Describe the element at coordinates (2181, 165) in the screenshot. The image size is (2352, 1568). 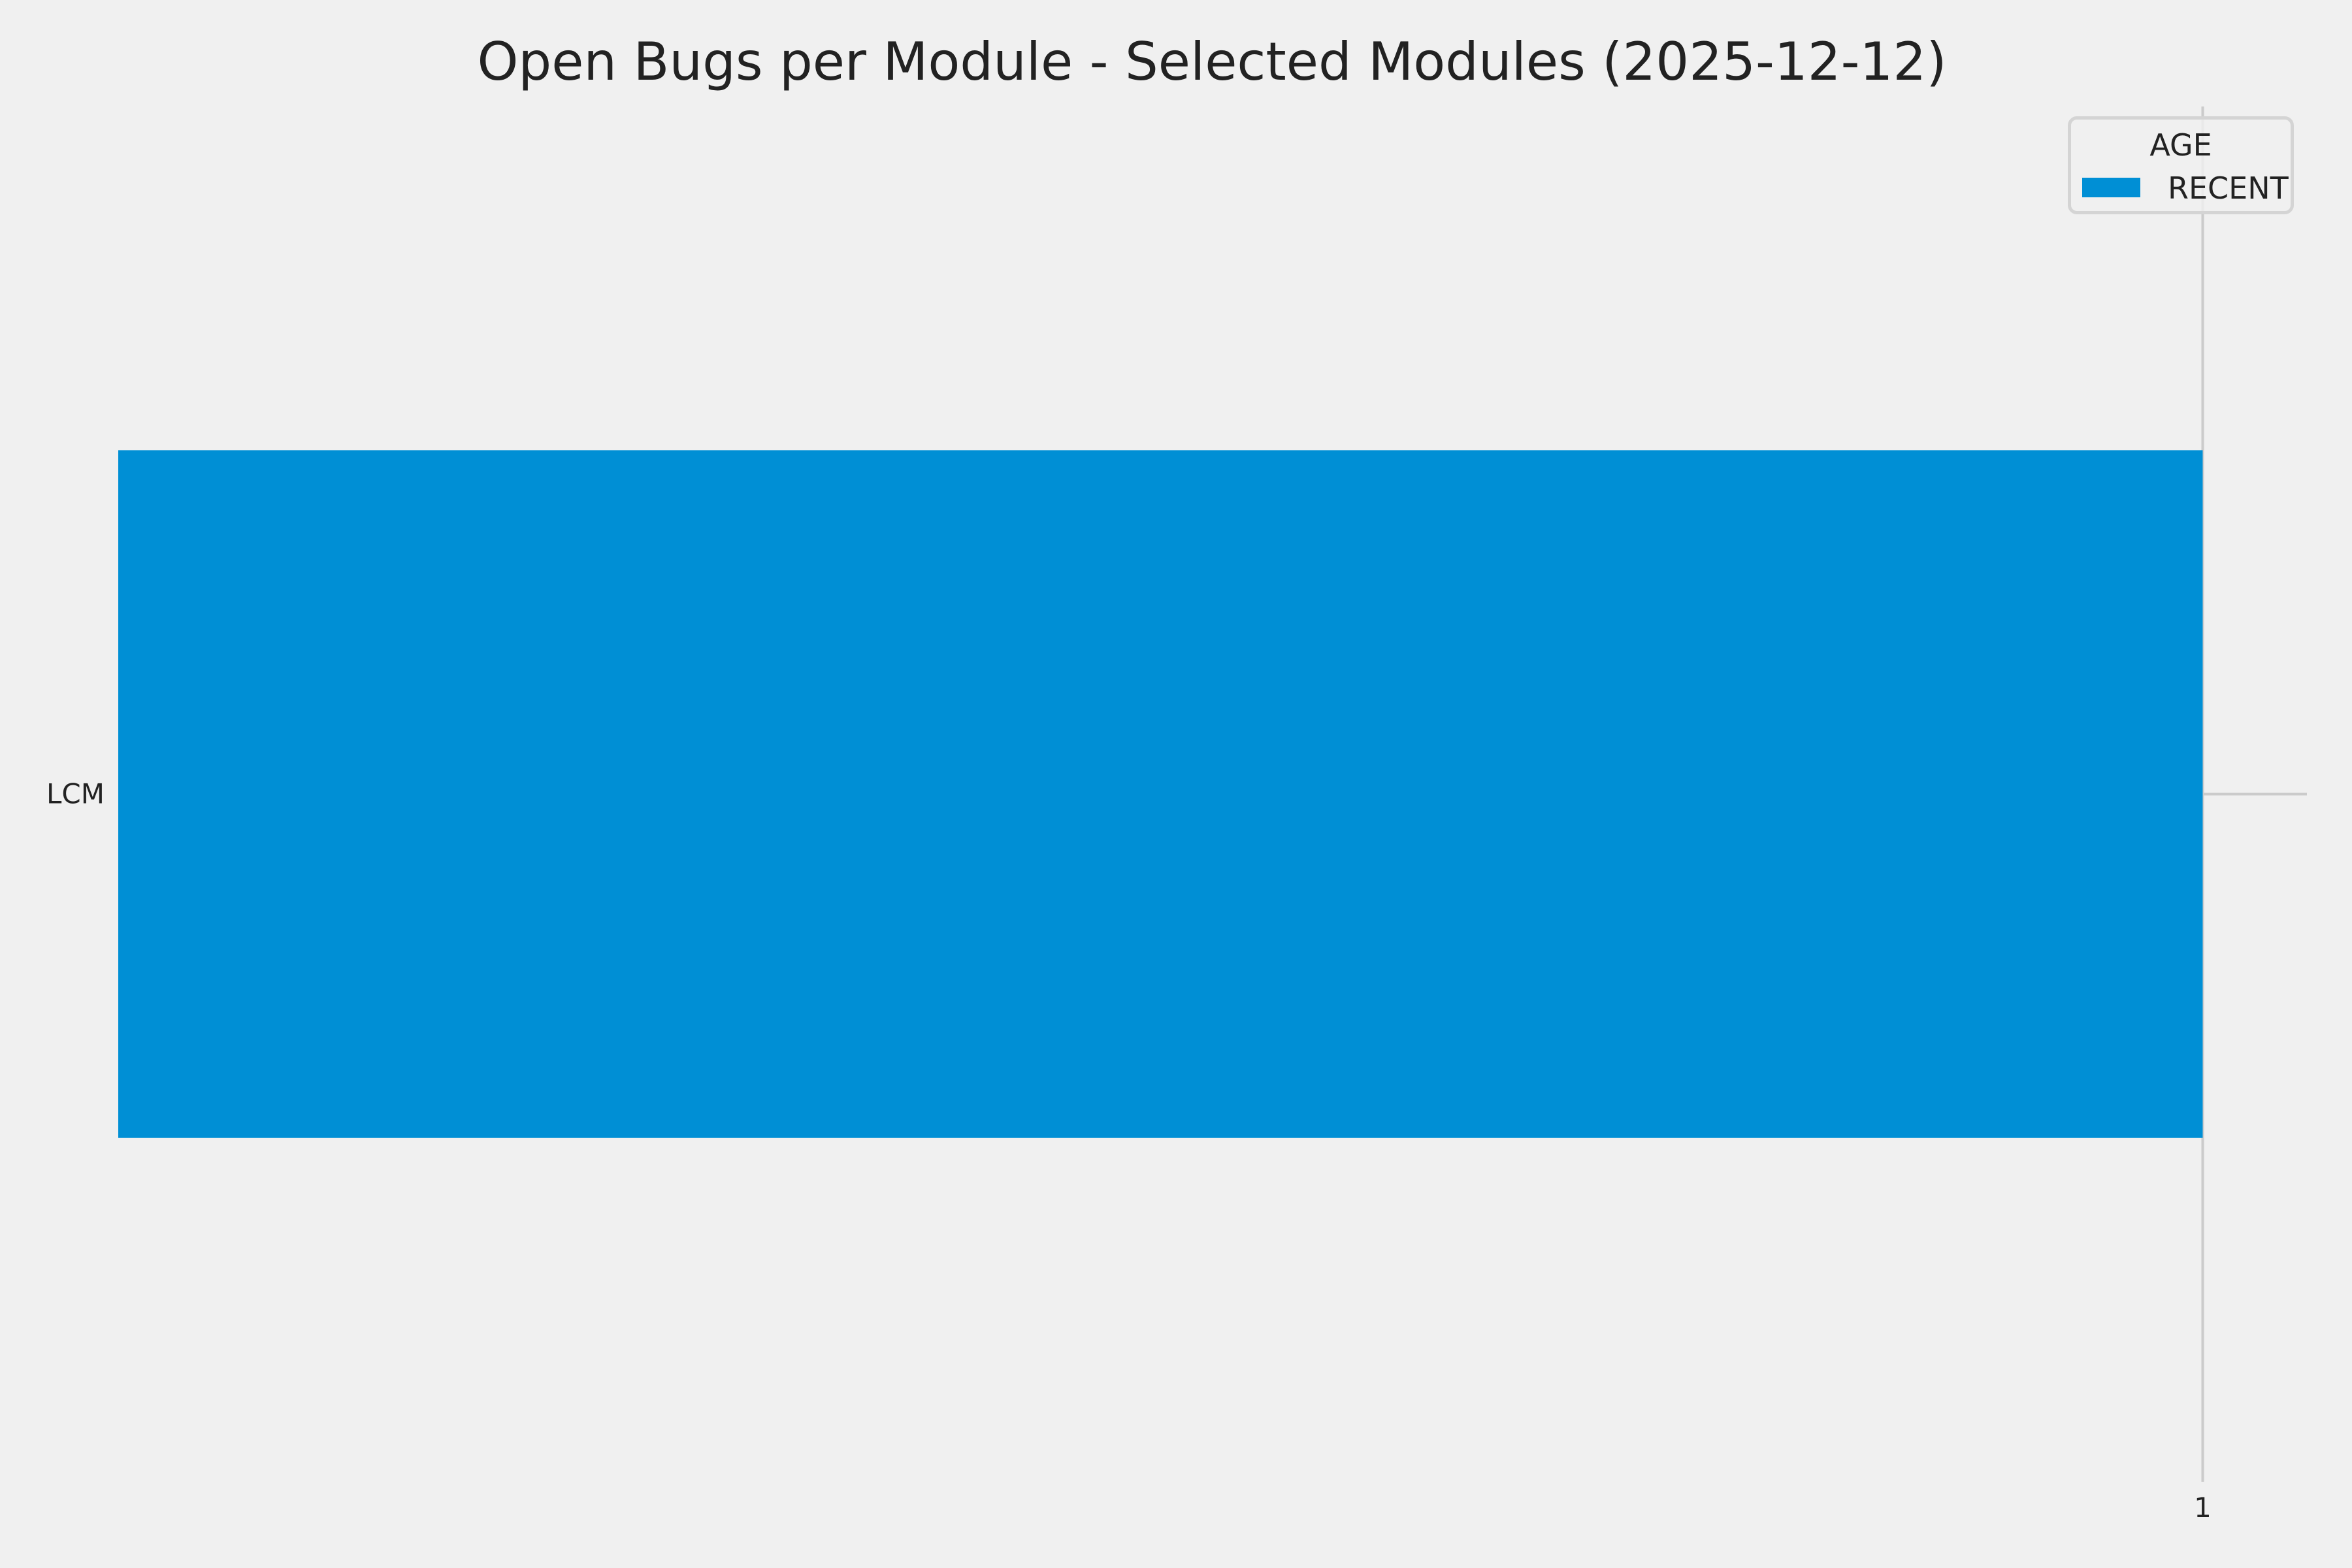
I see `legend: AGE RECENT` at that location.